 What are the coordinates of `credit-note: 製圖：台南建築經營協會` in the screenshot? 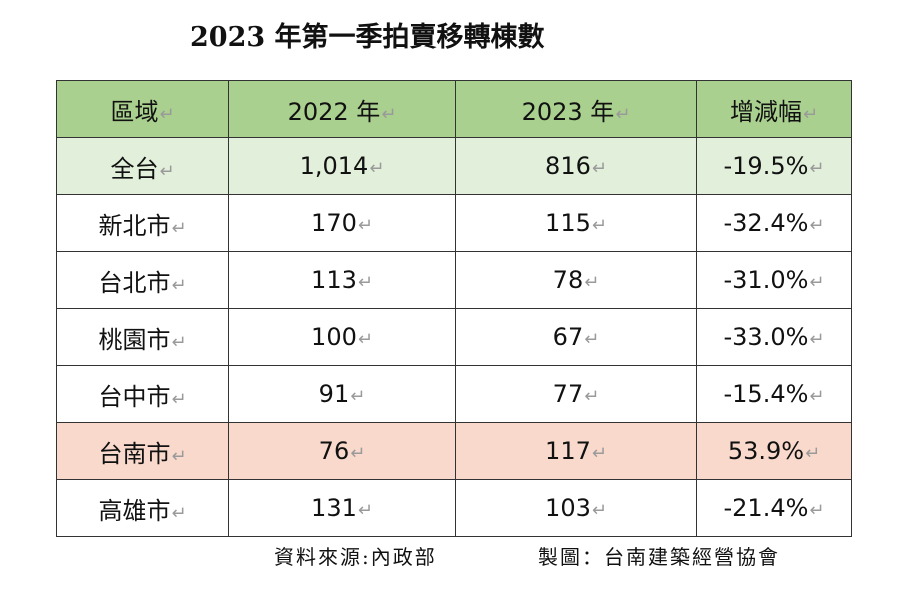 It's located at (659, 557).